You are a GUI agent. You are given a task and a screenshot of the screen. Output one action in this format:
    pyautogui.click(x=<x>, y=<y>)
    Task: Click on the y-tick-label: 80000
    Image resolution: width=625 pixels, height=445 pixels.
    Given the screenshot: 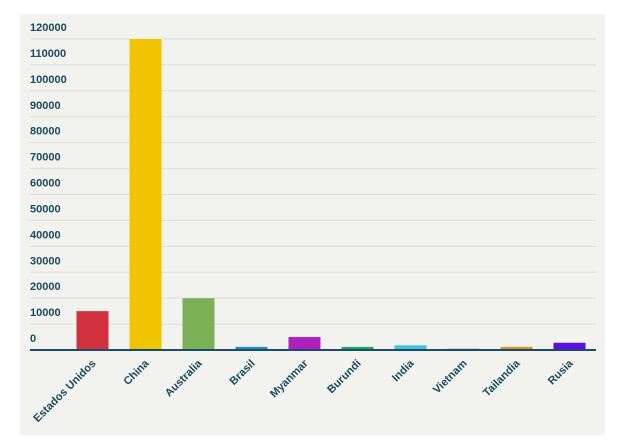 What is the action you would take?
    pyautogui.click(x=45, y=132)
    